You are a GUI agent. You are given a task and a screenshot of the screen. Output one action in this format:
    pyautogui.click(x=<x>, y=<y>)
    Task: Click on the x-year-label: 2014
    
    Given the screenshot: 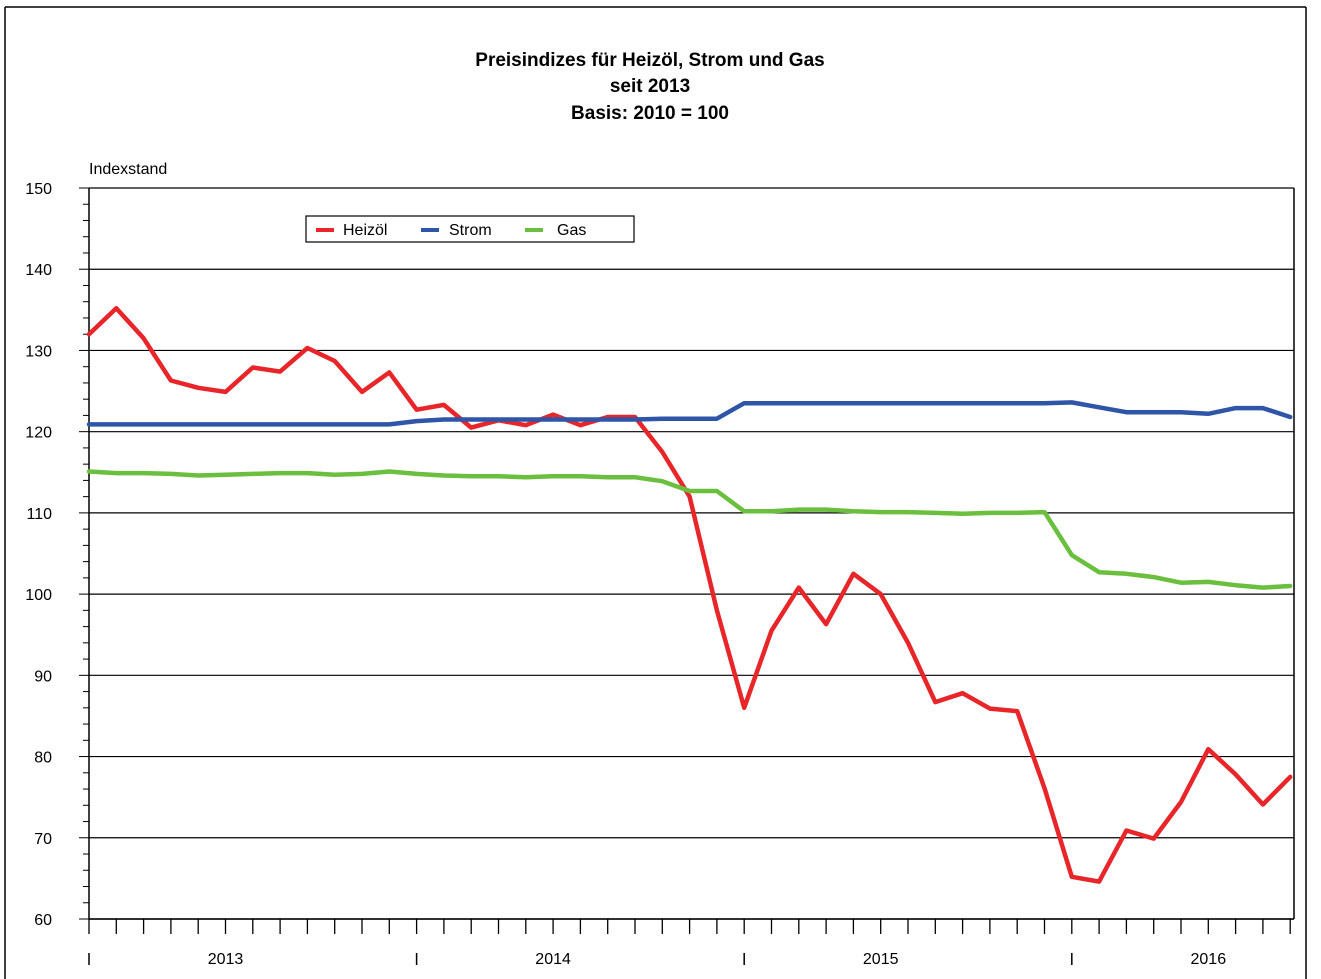 What is the action you would take?
    pyautogui.click(x=553, y=959)
    